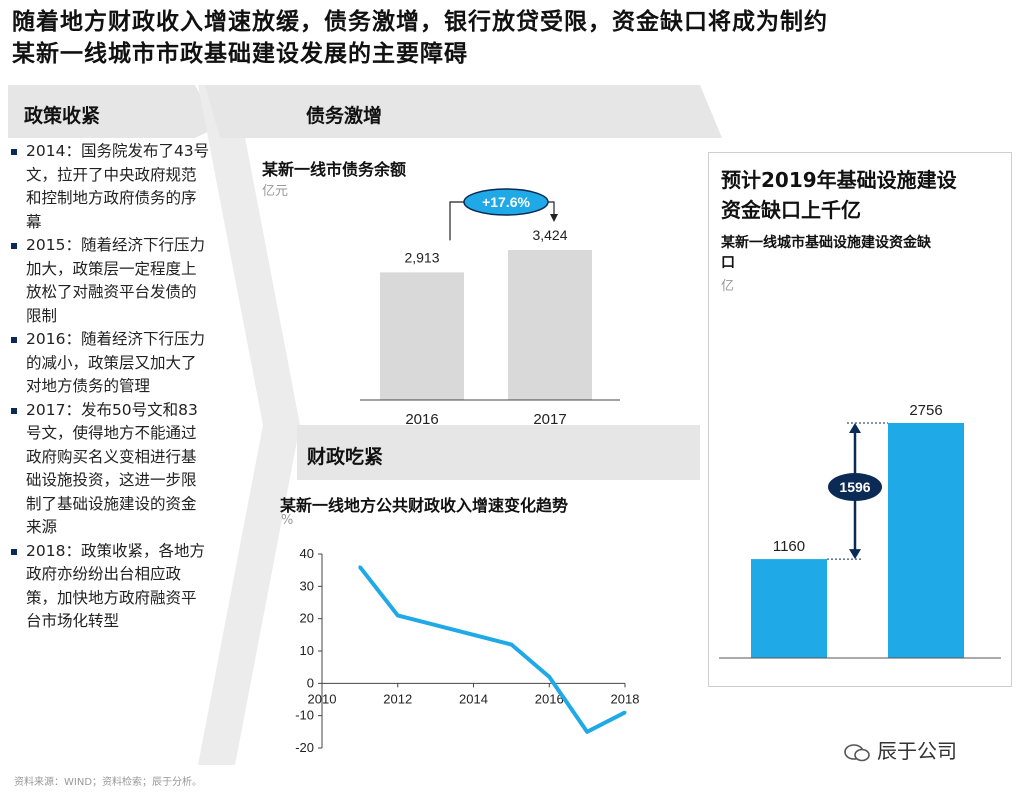 Image resolution: width=1024 pixels, height=795 pixels. I want to click on gap-badge-label: 1596, so click(854, 487).